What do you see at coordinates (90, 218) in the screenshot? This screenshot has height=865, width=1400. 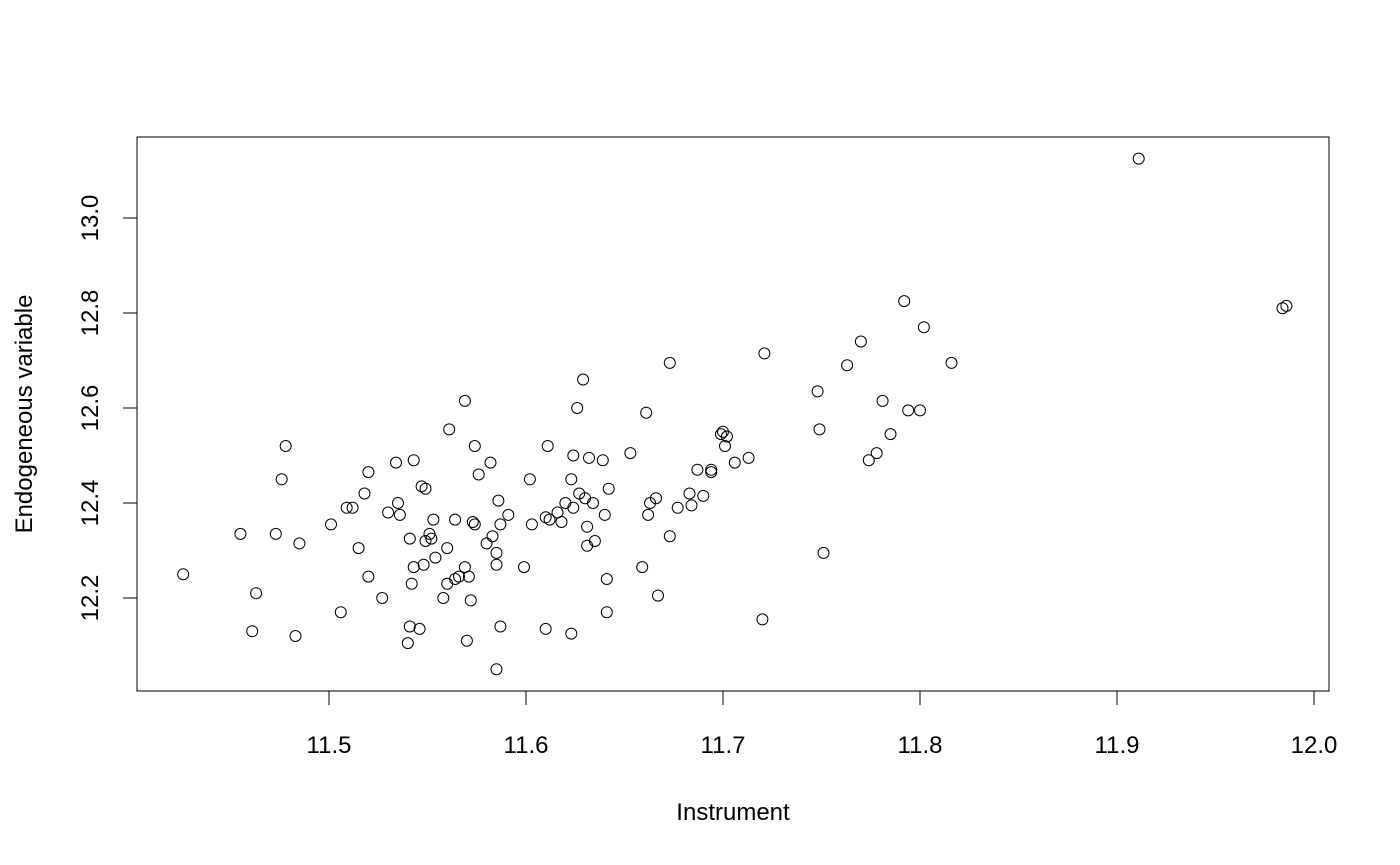 I see `y-tick-label-4: 13.0` at bounding box center [90, 218].